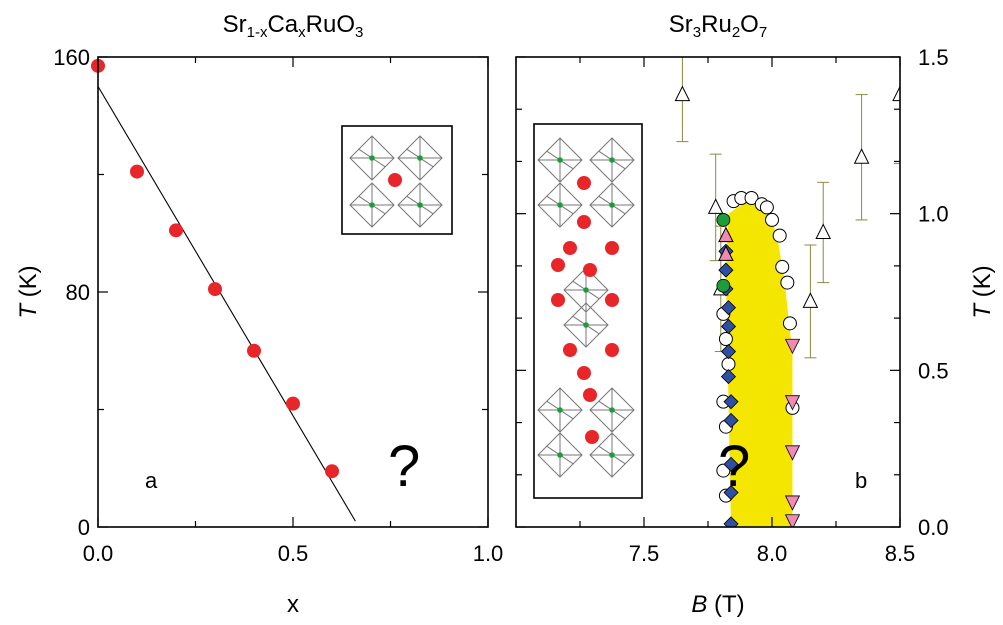  What do you see at coordinates (488, 553) in the screenshot?
I see `x-tick-label: 1.0` at bounding box center [488, 553].